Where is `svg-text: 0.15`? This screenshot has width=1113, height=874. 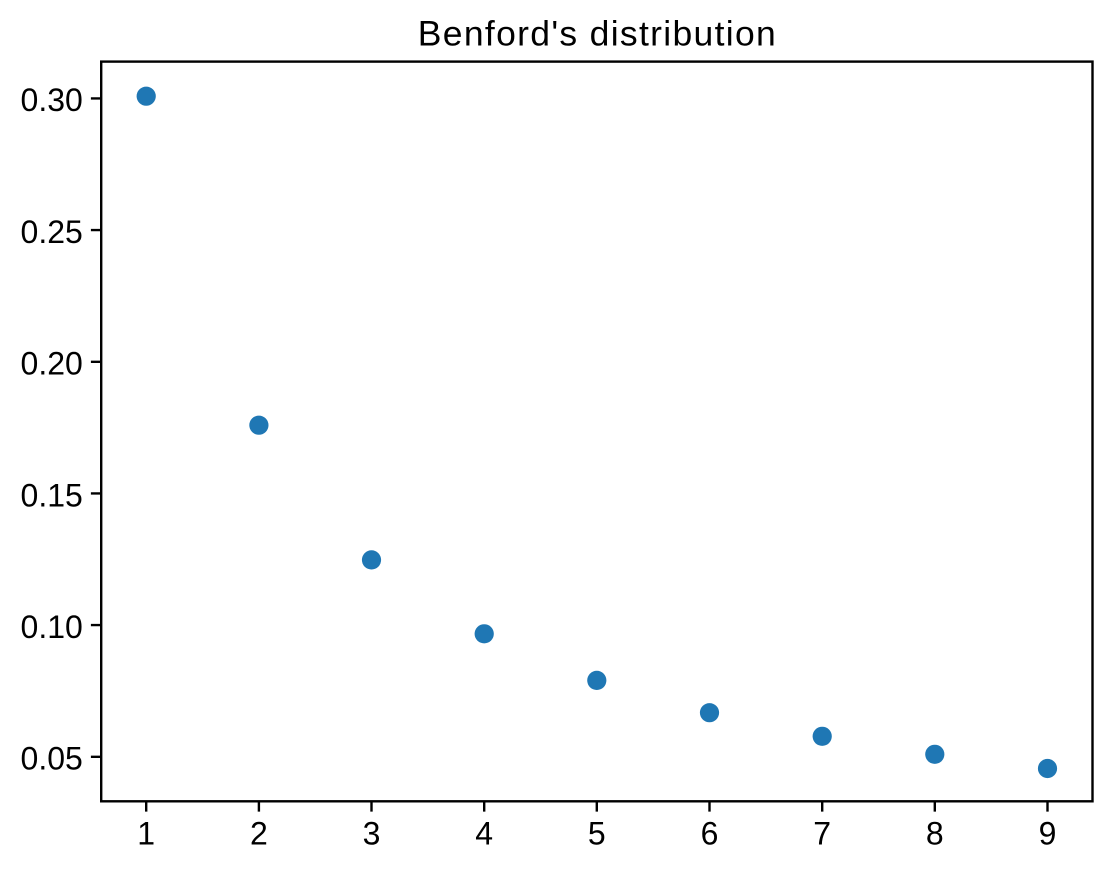
svg-text: 0.15 is located at coordinates (52, 495).